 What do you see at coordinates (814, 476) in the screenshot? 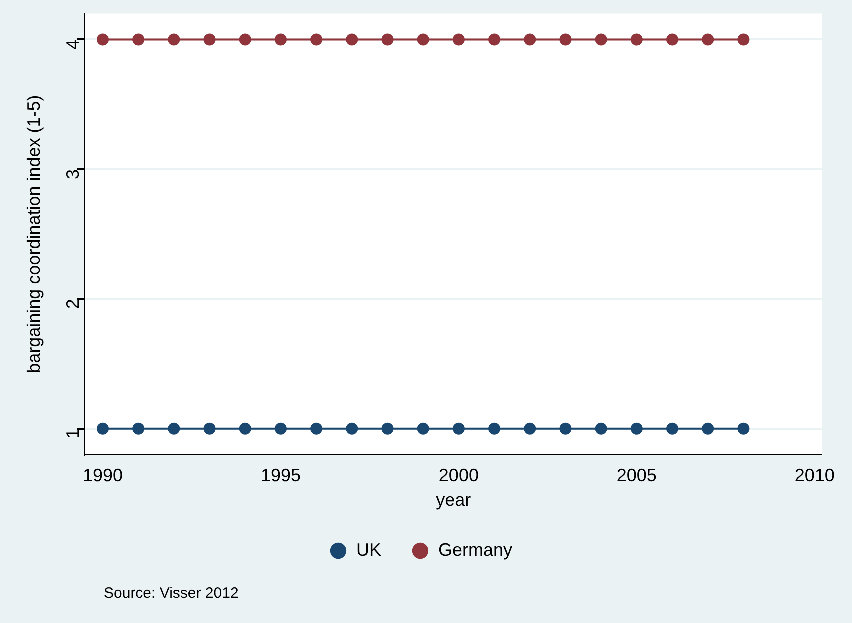
I see `x-tick-label: 2010` at bounding box center [814, 476].